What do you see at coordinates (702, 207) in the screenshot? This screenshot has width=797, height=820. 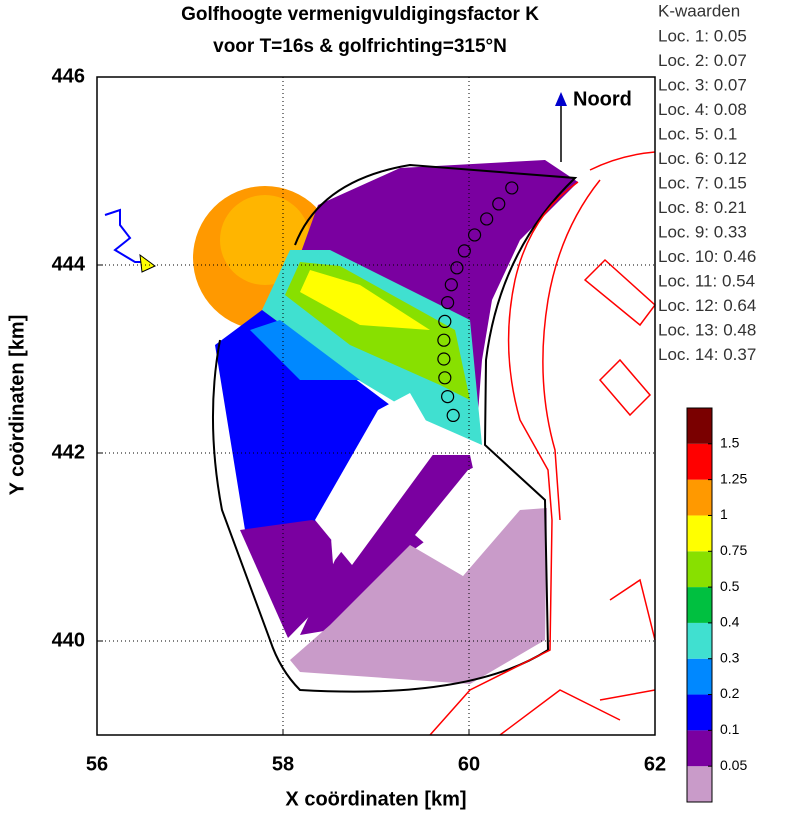 I see `legend-entry: Loc. 8: 0.21` at bounding box center [702, 207].